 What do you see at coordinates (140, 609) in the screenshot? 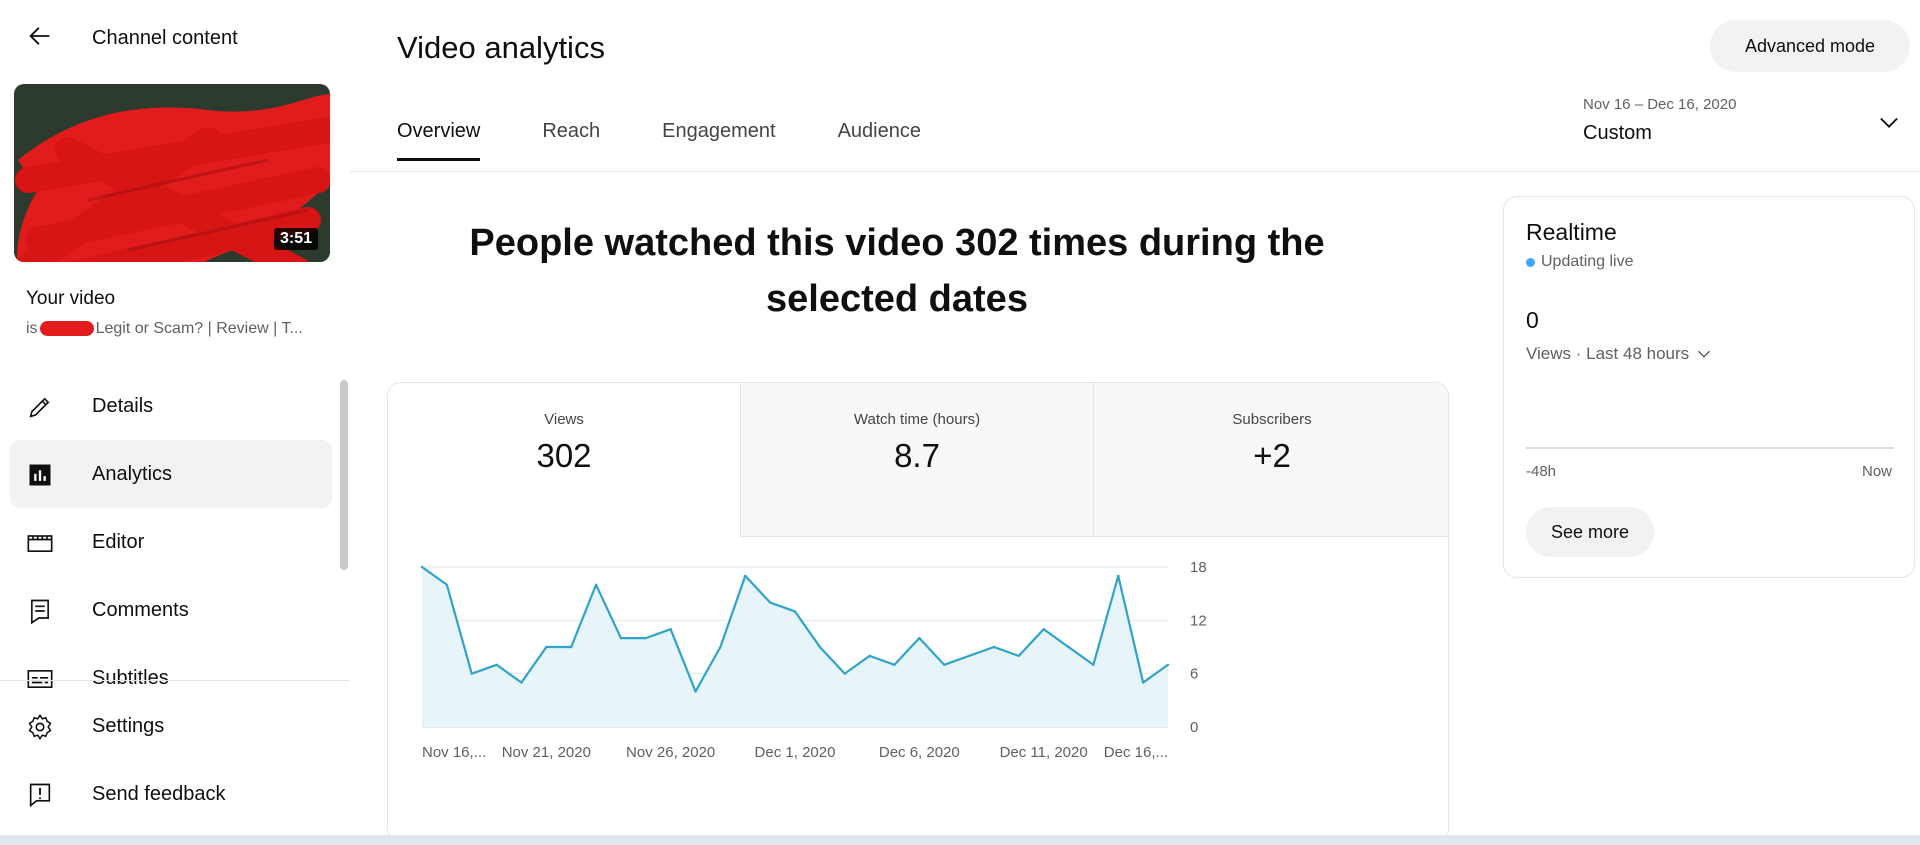
I see `sidebar-item-label: Comments` at bounding box center [140, 609].